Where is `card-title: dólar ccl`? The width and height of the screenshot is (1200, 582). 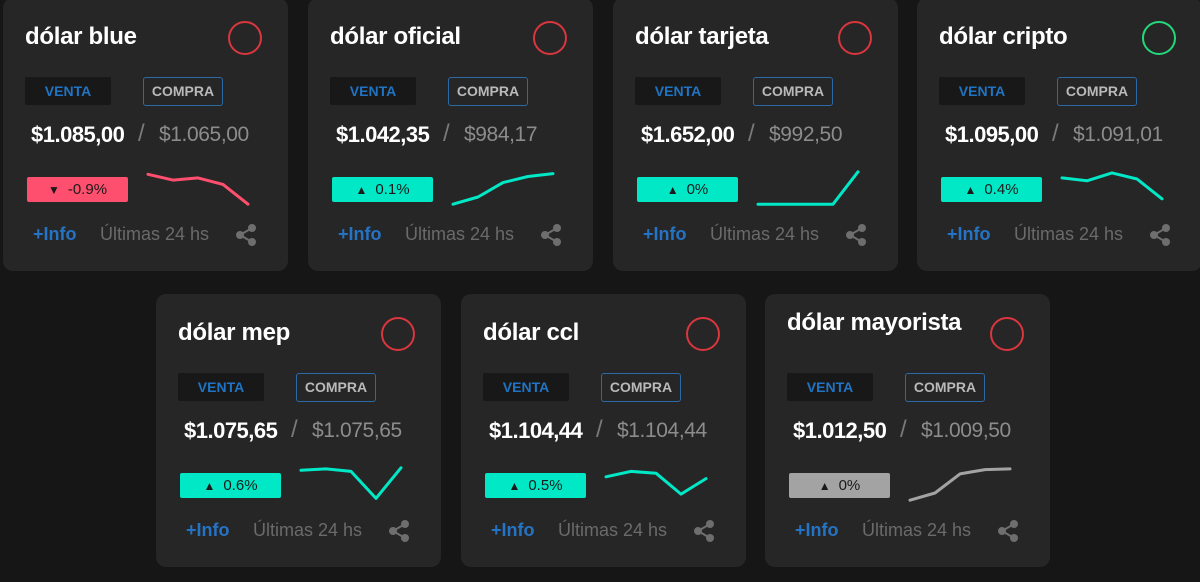
card-title: dólar ccl is located at coordinates (531, 332).